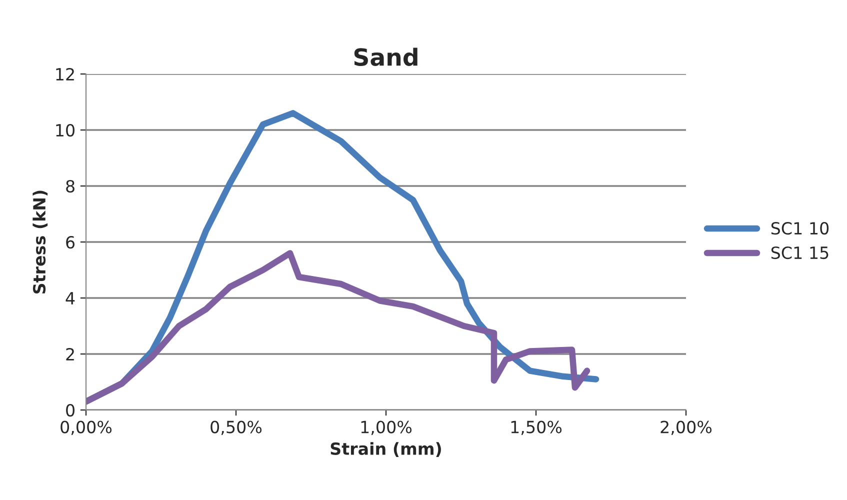 The height and width of the screenshot is (500, 847). Describe the element at coordinates (70, 410) in the screenshot. I see `y-tick-label: 0` at that location.